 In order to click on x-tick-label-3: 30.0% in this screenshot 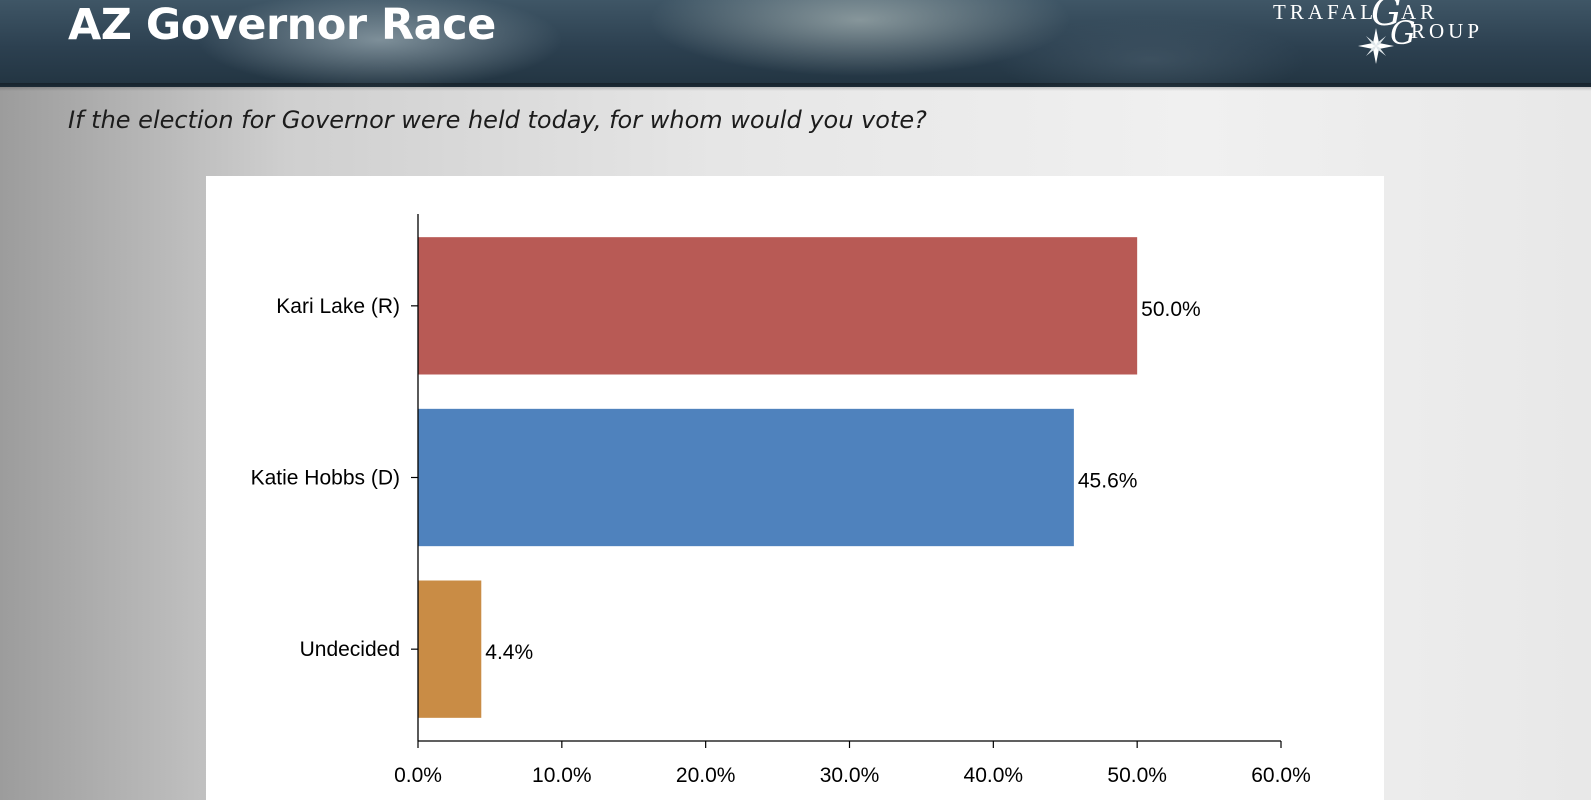, I will do `click(850, 775)`.